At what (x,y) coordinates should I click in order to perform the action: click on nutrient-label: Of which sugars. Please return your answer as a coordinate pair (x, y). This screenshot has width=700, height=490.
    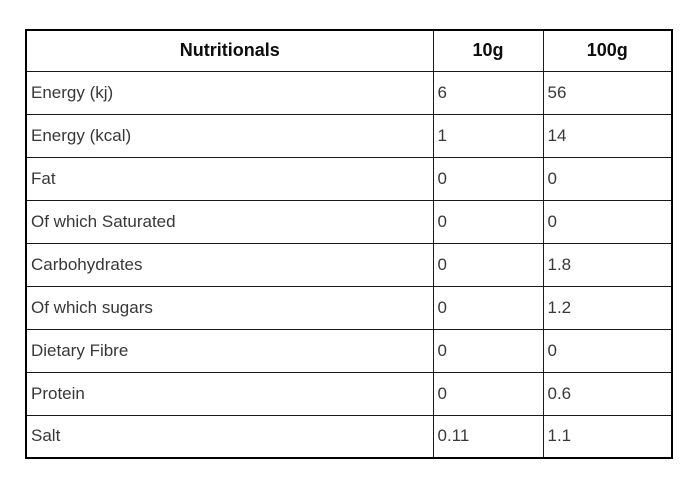
    Looking at the image, I should click on (229, 307).